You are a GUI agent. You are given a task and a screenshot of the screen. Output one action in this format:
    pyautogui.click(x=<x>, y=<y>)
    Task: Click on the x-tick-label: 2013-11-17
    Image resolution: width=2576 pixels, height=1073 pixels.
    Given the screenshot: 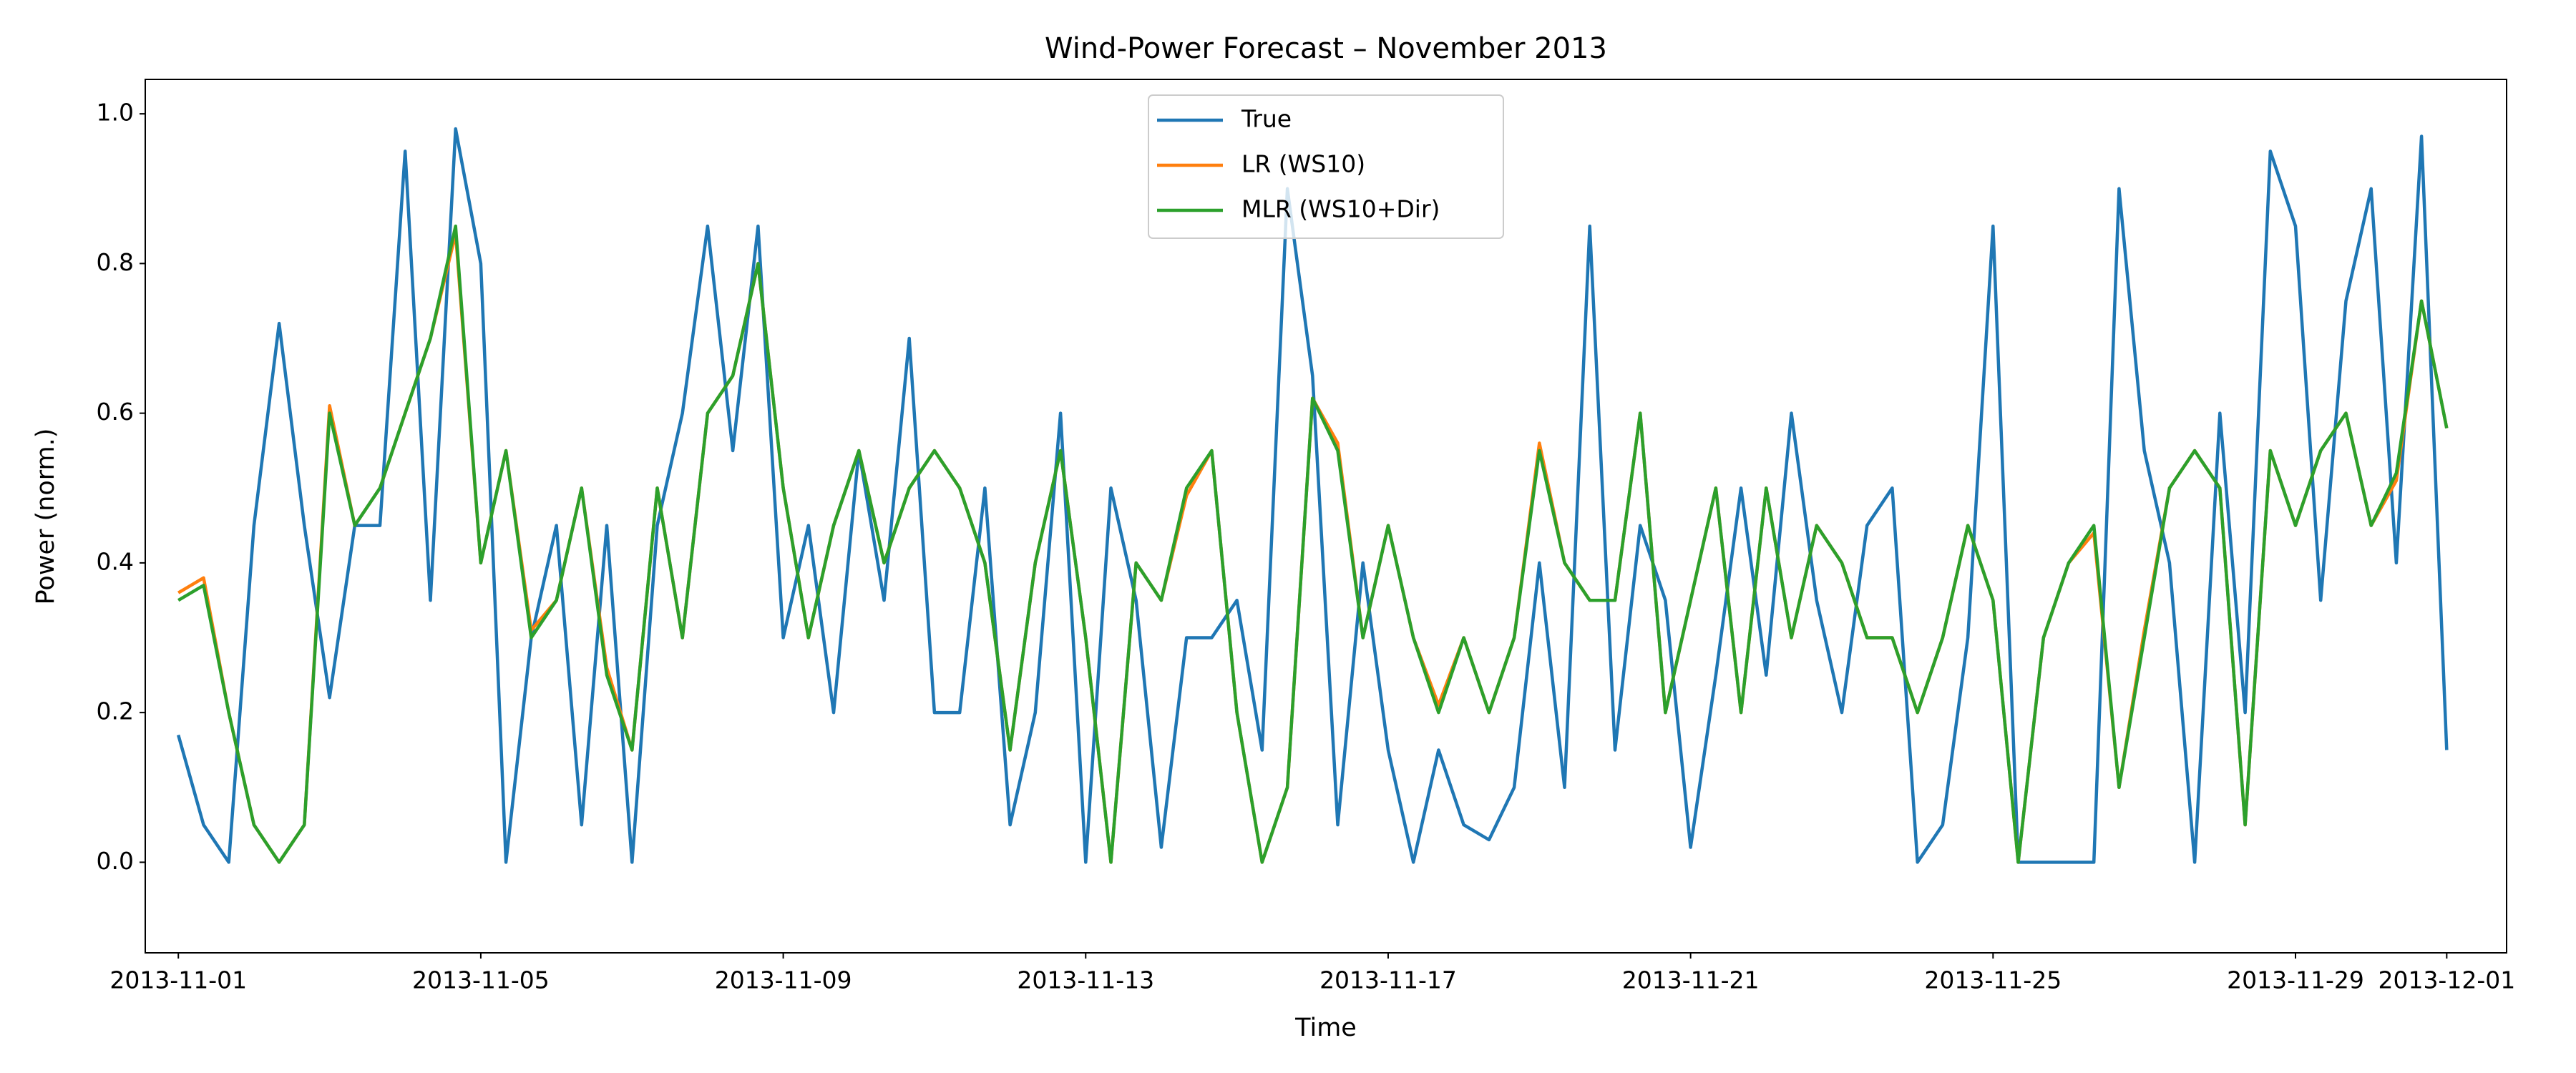 What is the action you would take?
    pyautogui.click(x=1388, y=980)
    